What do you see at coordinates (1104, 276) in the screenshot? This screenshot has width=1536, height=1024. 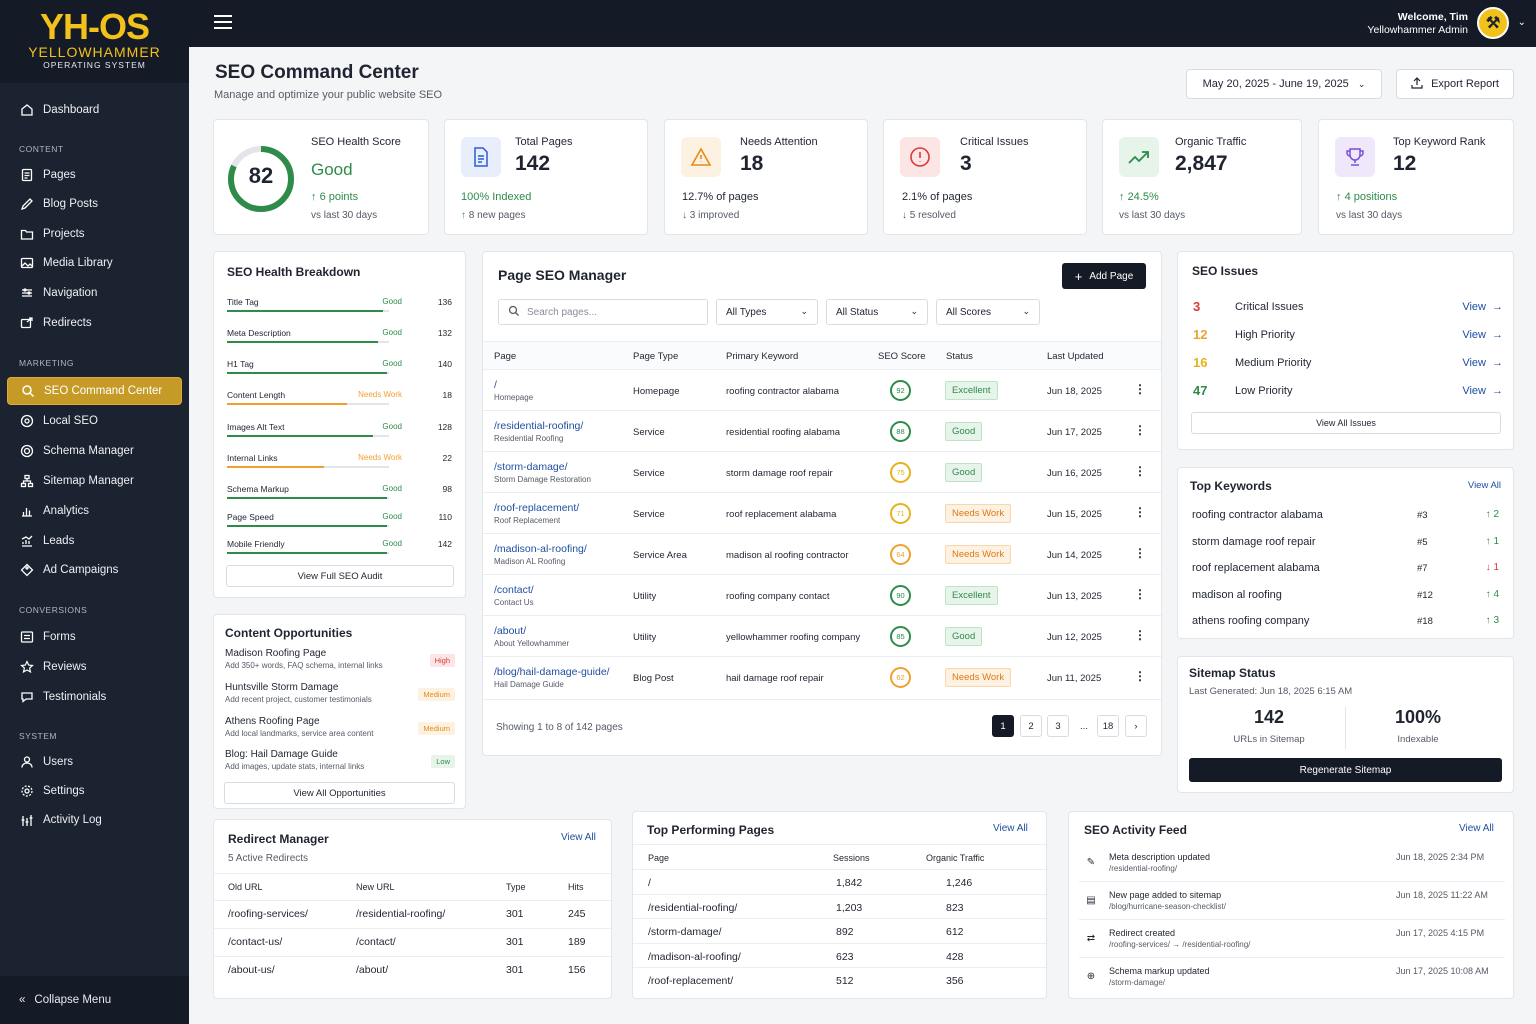 I see `add-page-button: + Add Page` at bounding box center [1104, 276].